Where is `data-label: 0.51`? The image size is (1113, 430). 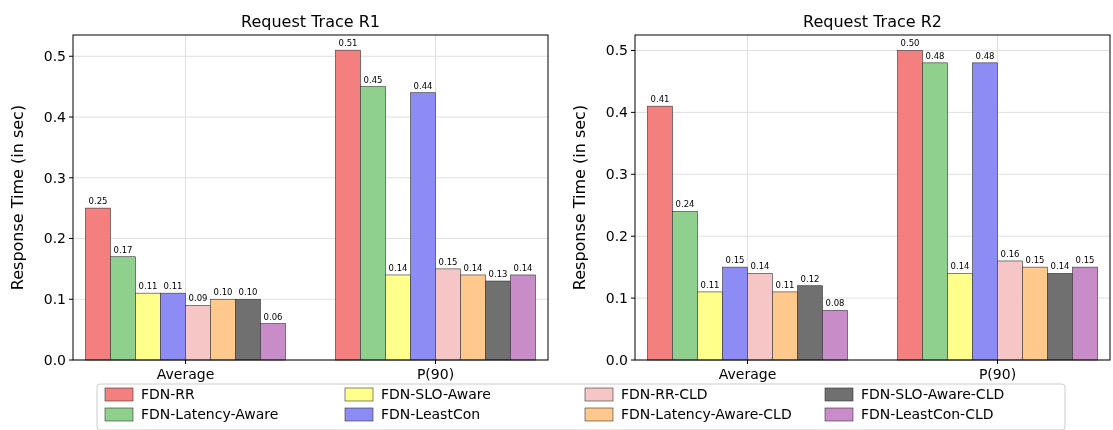
data-label: 0.51 is located at coordinates (348, 43).